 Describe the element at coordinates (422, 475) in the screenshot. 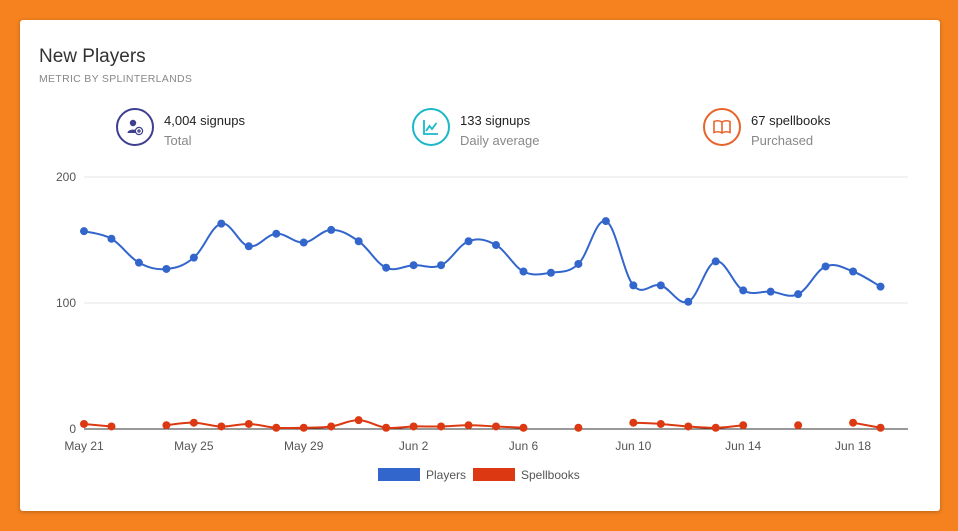

I see `legend-item-players: Players` at that location.